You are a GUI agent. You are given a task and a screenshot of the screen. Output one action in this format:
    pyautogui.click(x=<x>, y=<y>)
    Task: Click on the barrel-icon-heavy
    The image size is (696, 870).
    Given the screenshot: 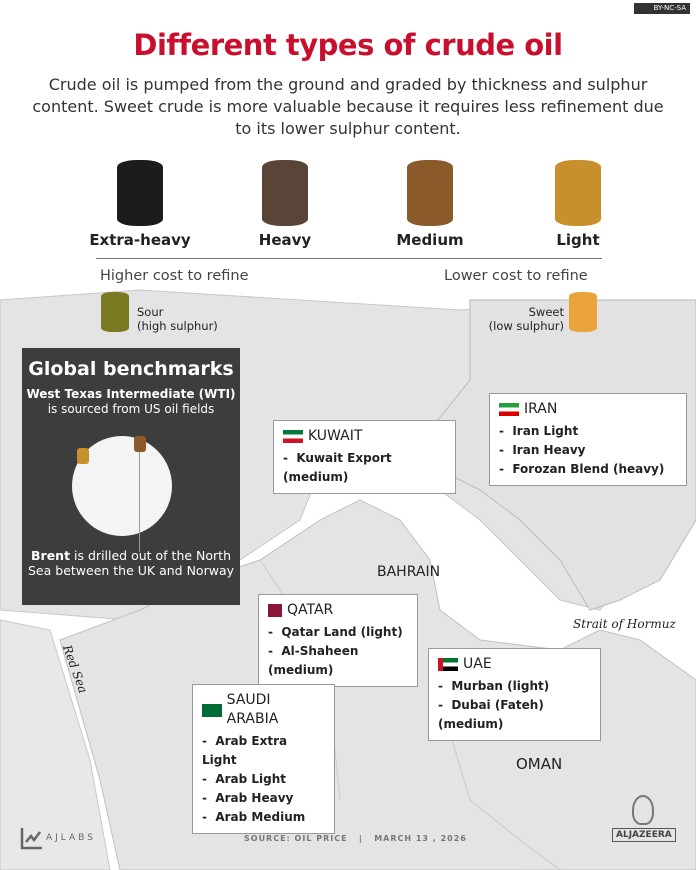 What is the action you would take?
    pyautogui.click(x=285, y=193)
    